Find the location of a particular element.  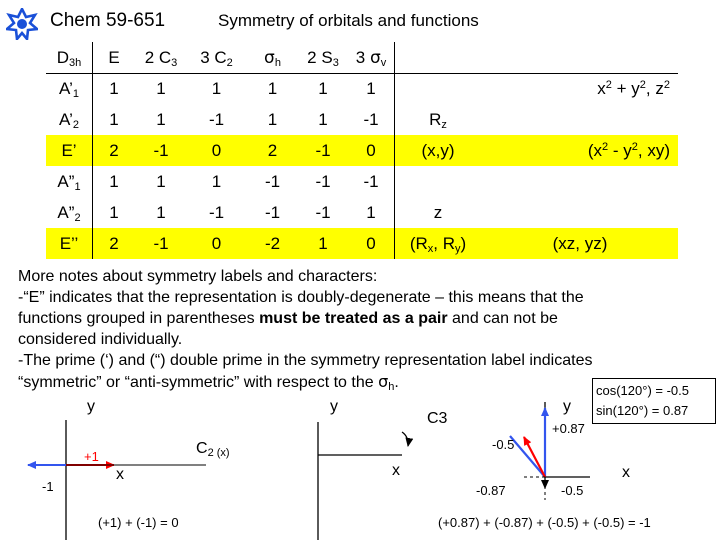

value-label: +0.87 is located at coordinates (568, 428).